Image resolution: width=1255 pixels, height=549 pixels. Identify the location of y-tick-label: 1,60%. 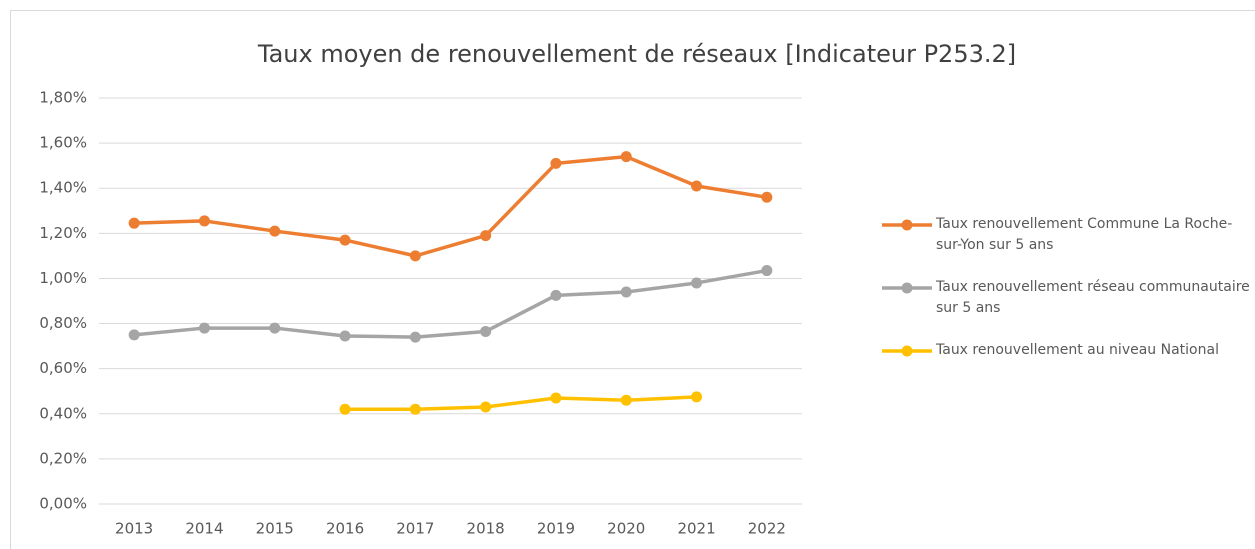
(63, 143).